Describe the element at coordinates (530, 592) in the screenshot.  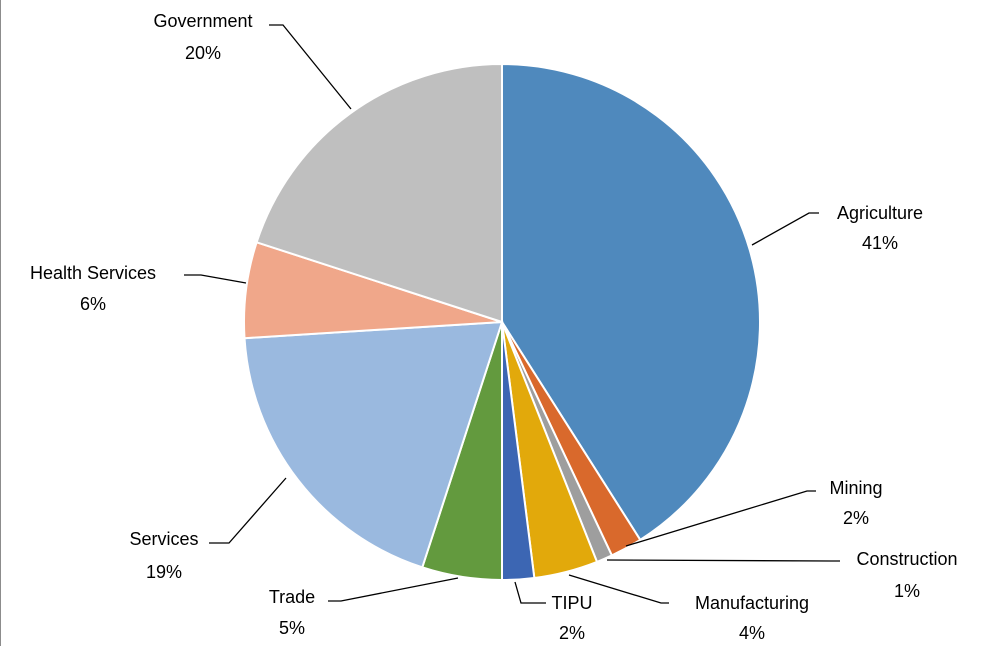
I see `leader-line-tipu` at that location.